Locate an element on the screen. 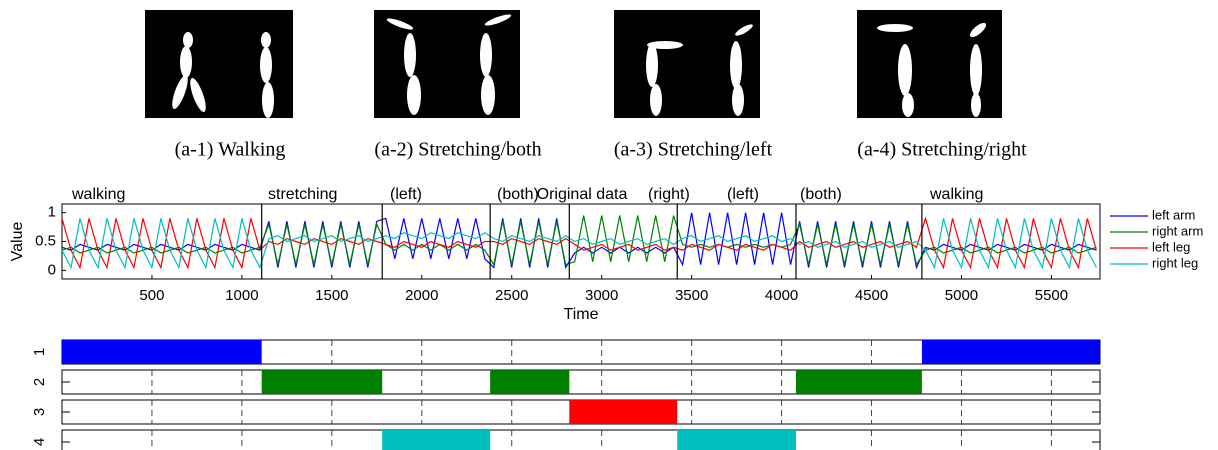 The height and width of the screenshot is (450, 1218). plot-area is located at coordinates (581, 241).